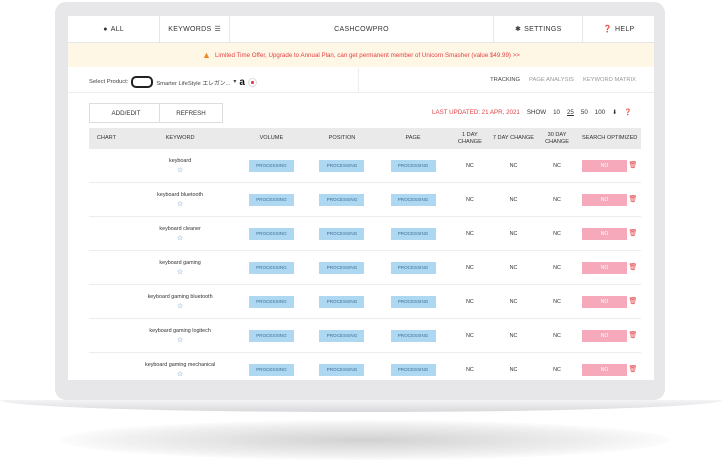  Describe the element at coordinates (180, 138) in the screenshot. I see `col-keyword: KEYWORD` at that location.